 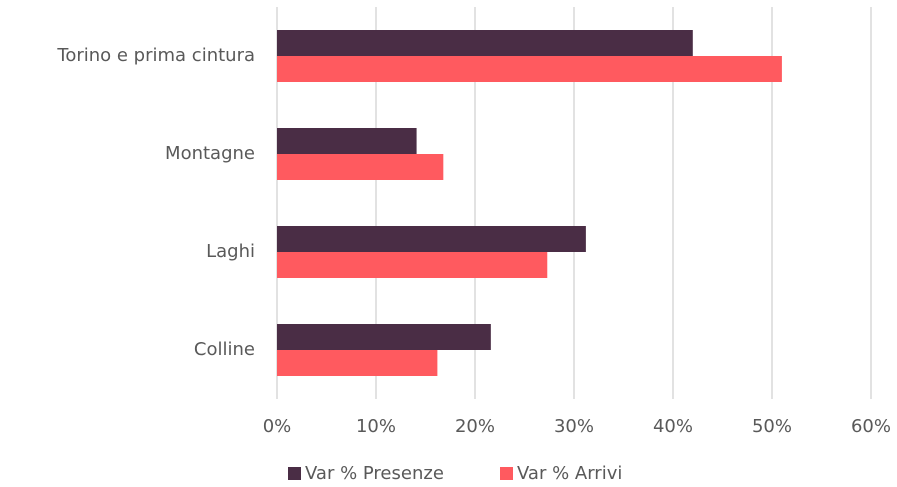 What do you see at coordinates (210, 153) in the screenshot?
I see `y-tick-label: Montagne` at bounding box center [210, 153].